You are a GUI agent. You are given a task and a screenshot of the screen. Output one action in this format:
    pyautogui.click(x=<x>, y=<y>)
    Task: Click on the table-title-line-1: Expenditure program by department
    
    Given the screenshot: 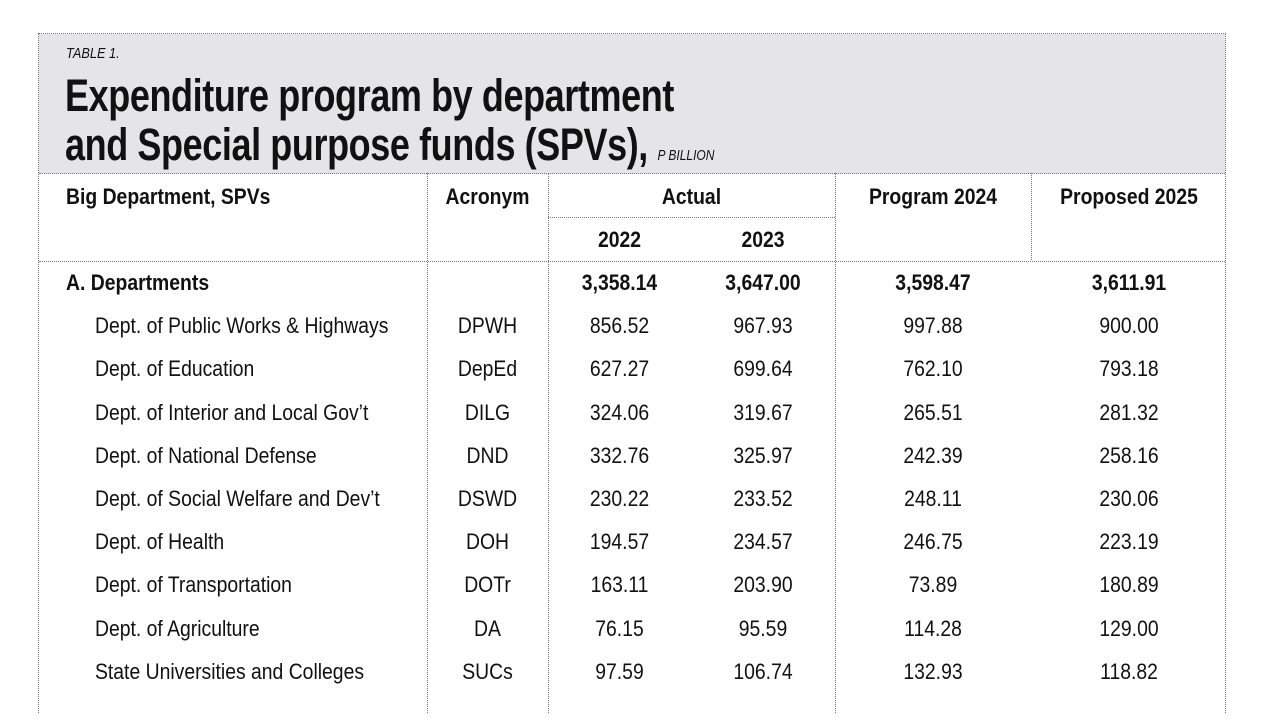 What is the action you would take?
    pyautogui.click(x=369, y=95)
    